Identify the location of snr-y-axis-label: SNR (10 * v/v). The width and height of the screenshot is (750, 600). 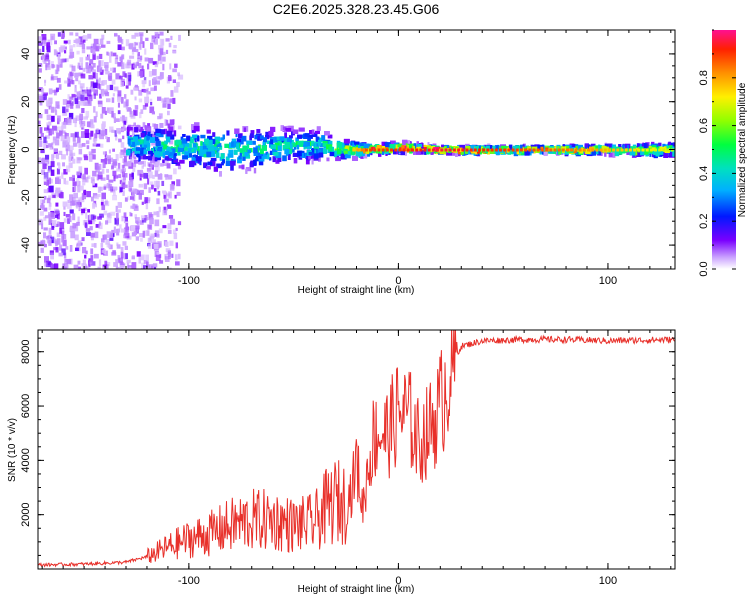
(12, 450).